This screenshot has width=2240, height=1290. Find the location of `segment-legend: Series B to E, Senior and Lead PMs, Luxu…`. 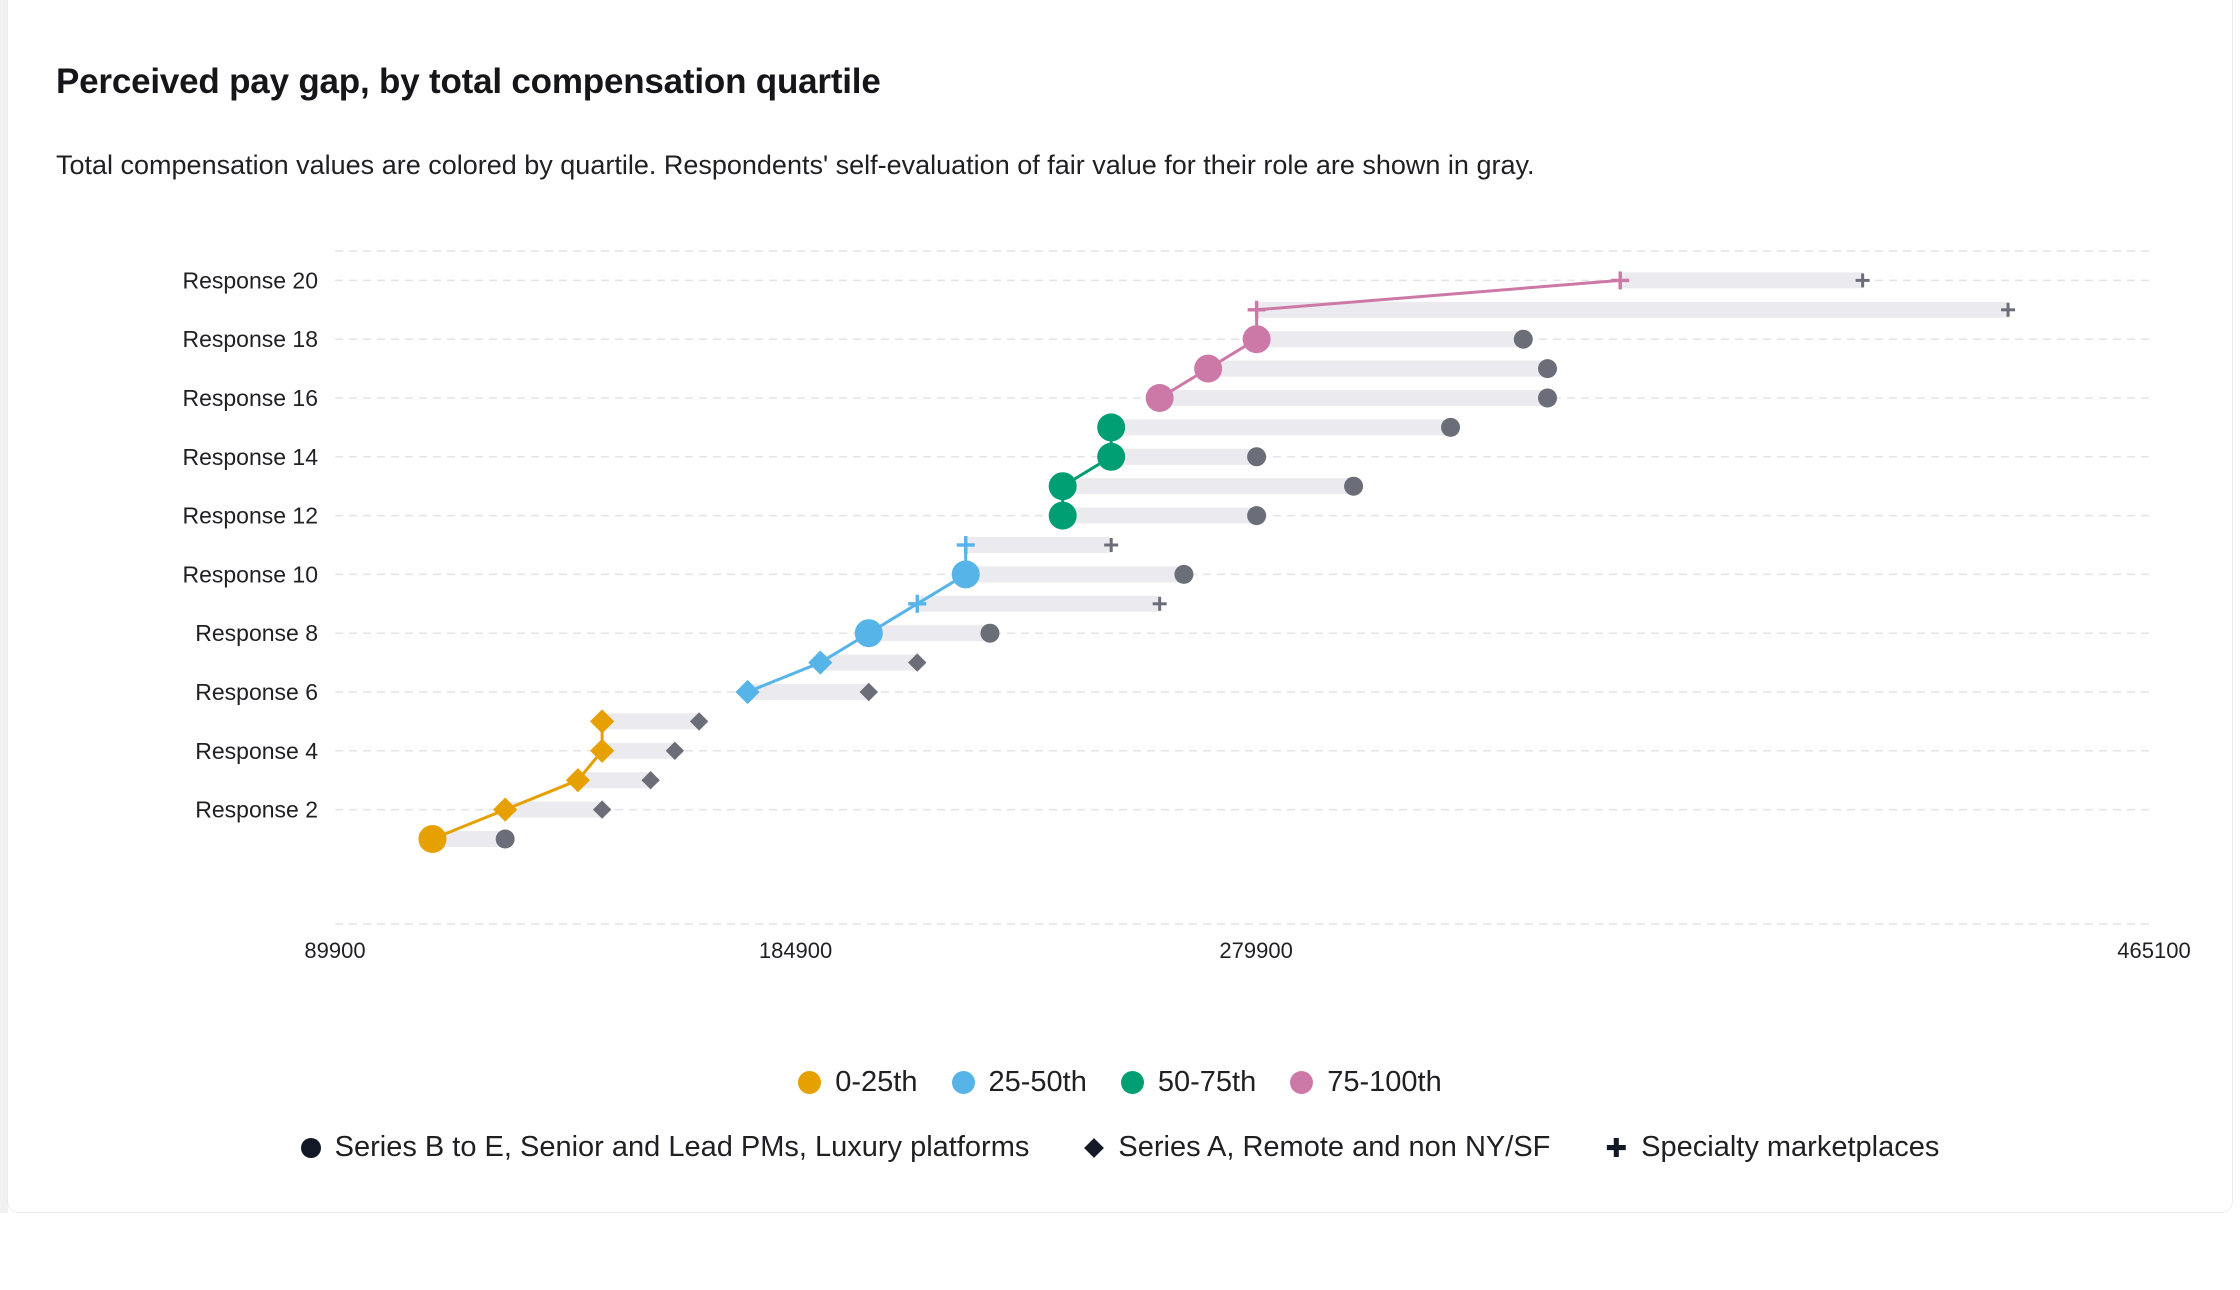

segment-legend: Series B to E, Senior and Lead PMs, Luxu… is located at coordinates (1120, 1147).